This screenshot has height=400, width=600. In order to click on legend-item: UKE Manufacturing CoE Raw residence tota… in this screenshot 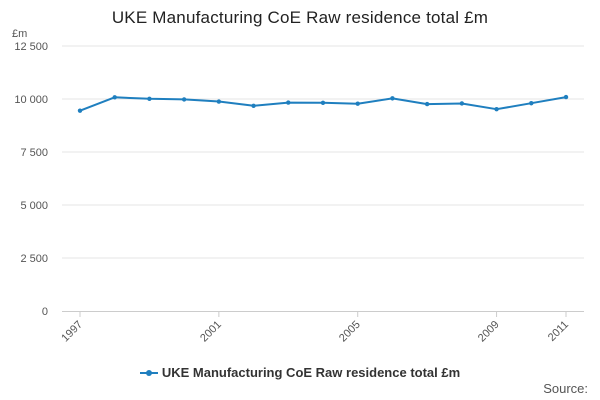, I will do `click(300, 372)`.